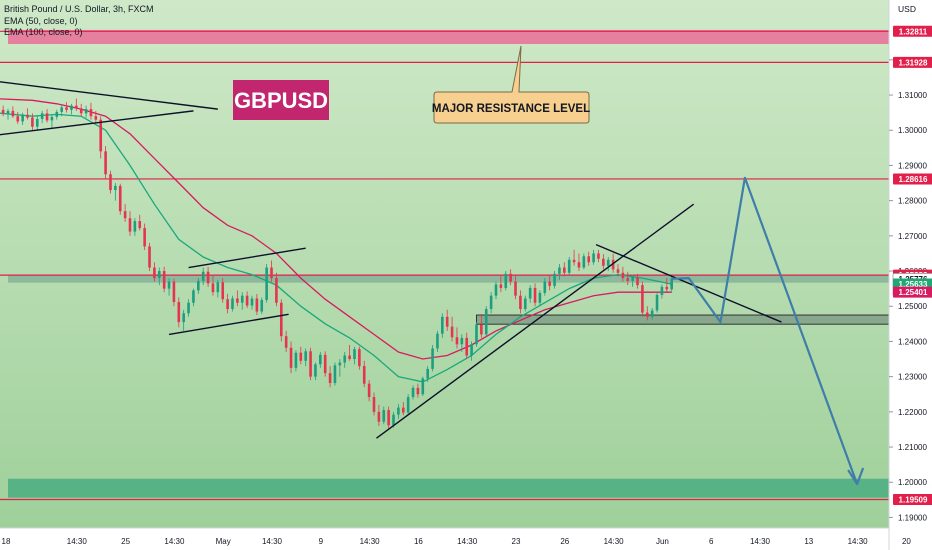 The width and height of the screenshot is (932, 550). What do you see at coordinates (912, 447) in the screenshot?
I see `y-tick-label: 1.21000` at bounding box center [912, 447].